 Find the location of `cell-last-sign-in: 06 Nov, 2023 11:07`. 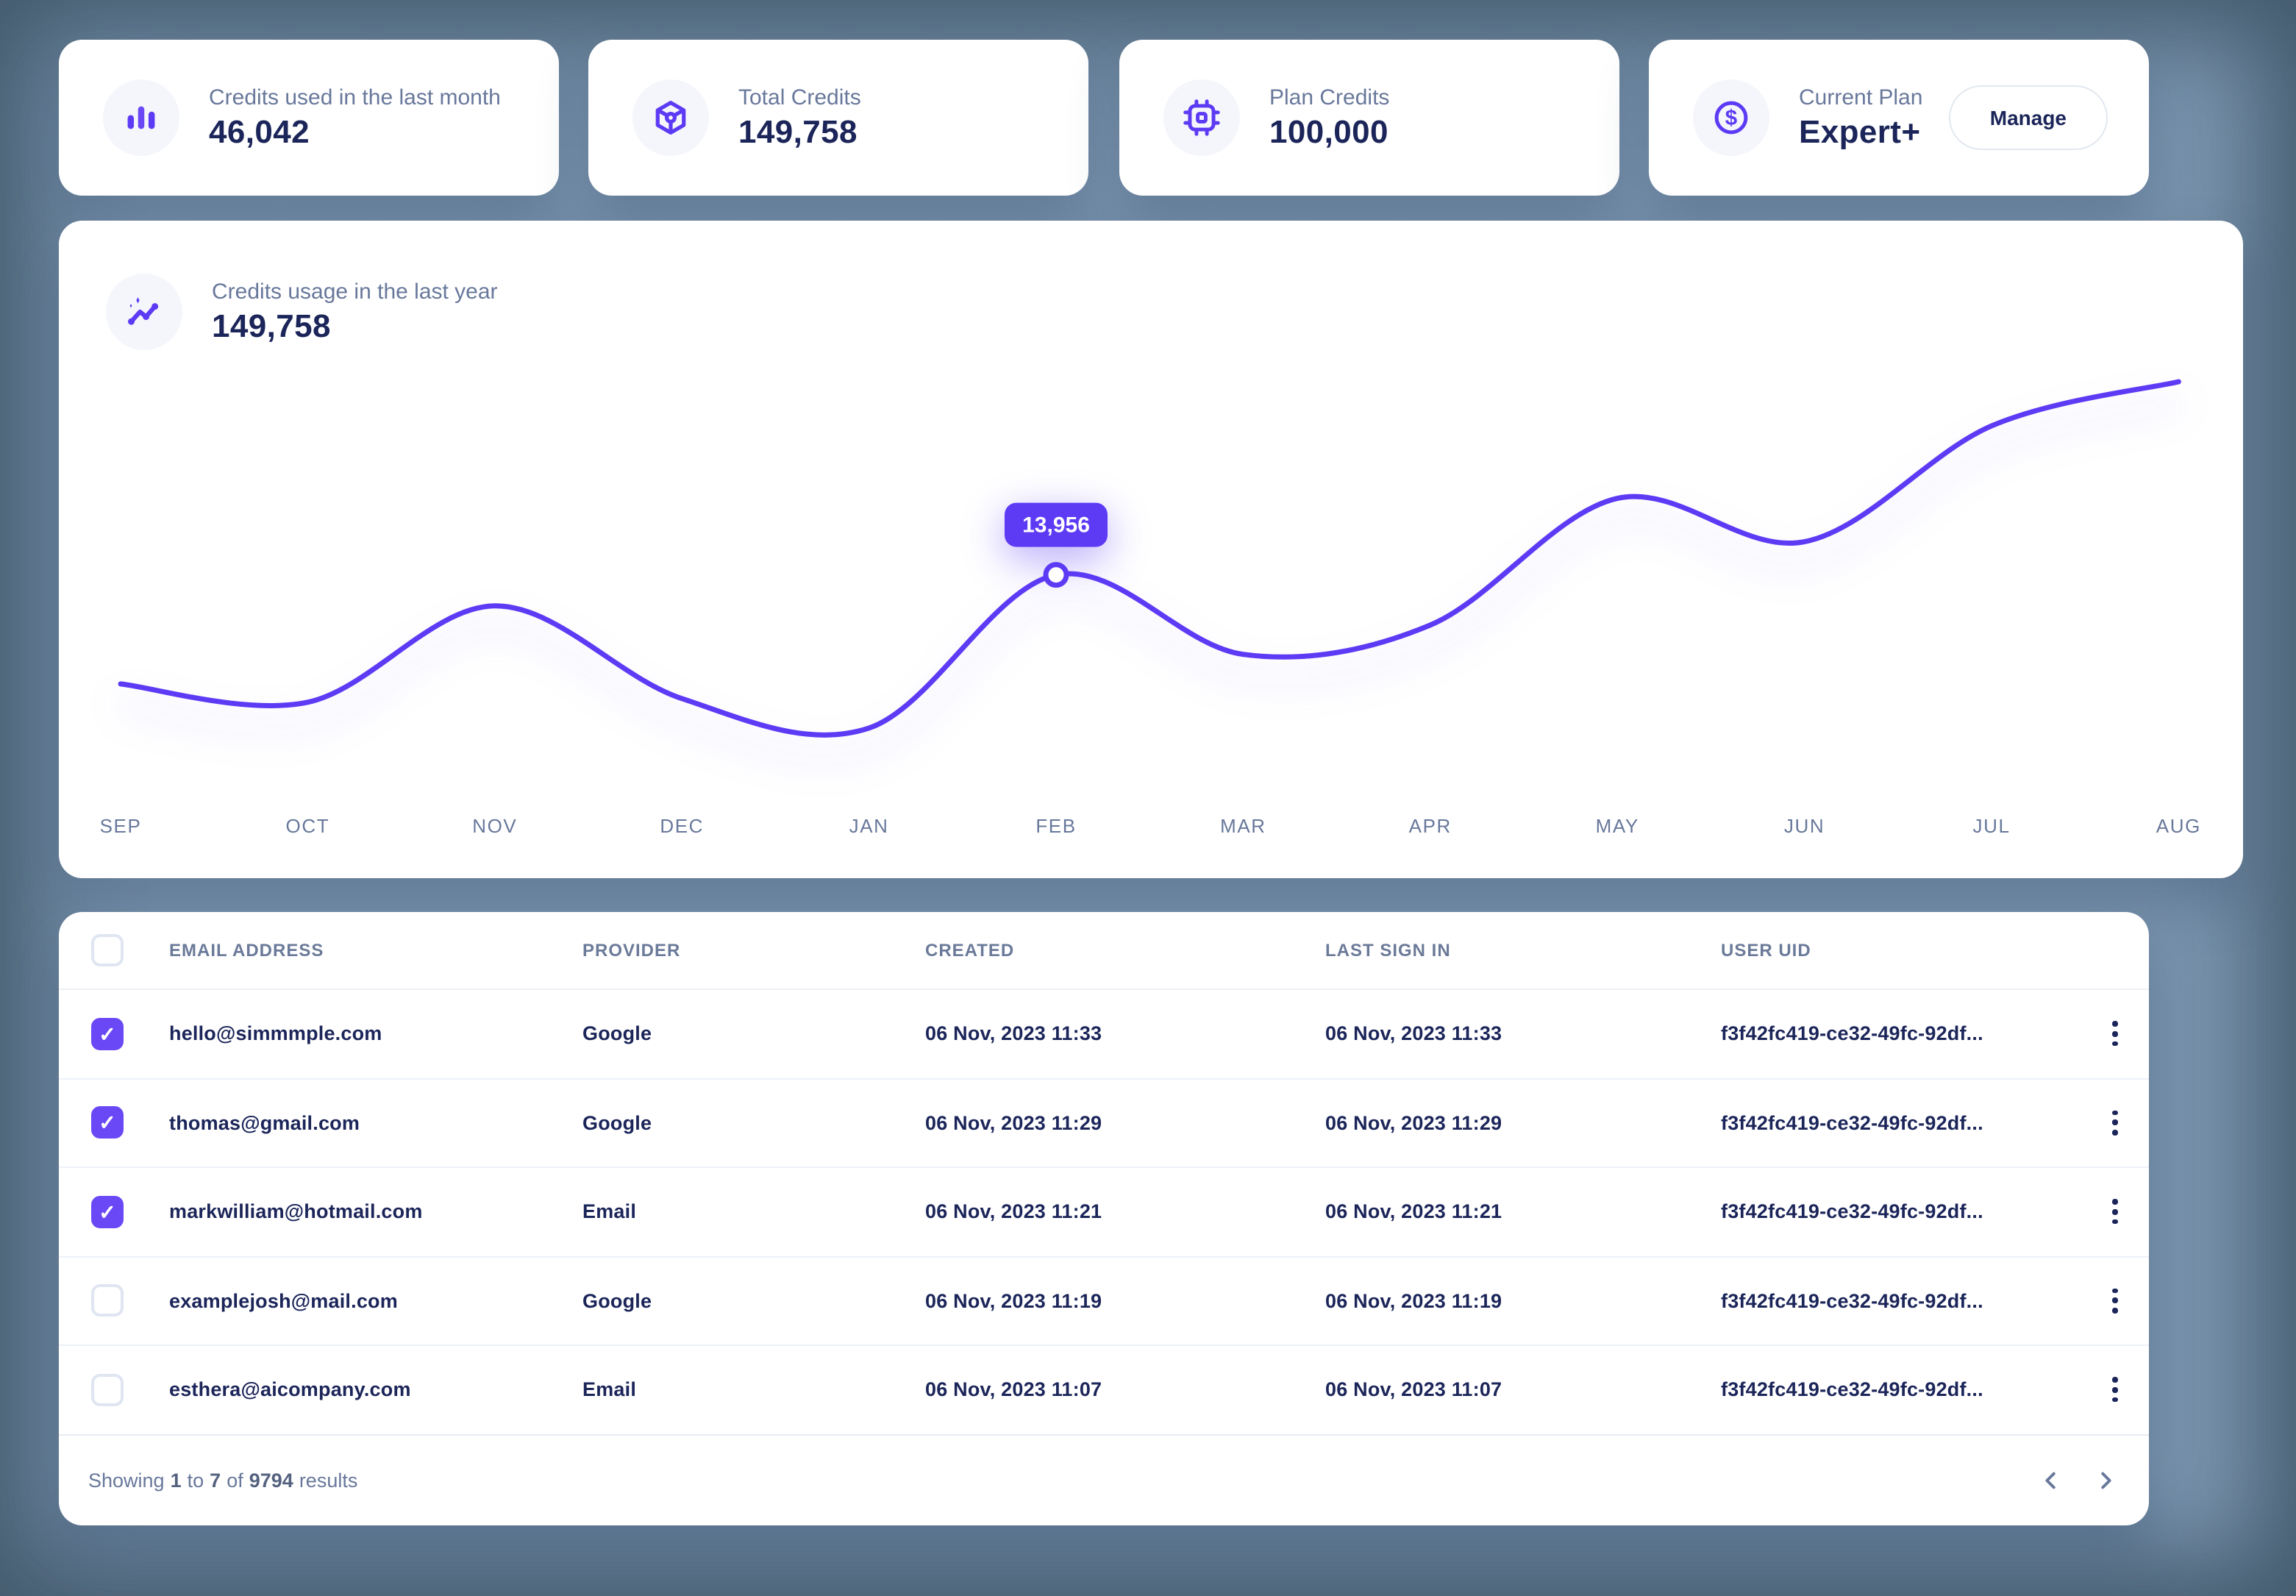

cell-last-sign-in: 06 Nov, 2023 11:07 is located at coordinates (1413, 1389).